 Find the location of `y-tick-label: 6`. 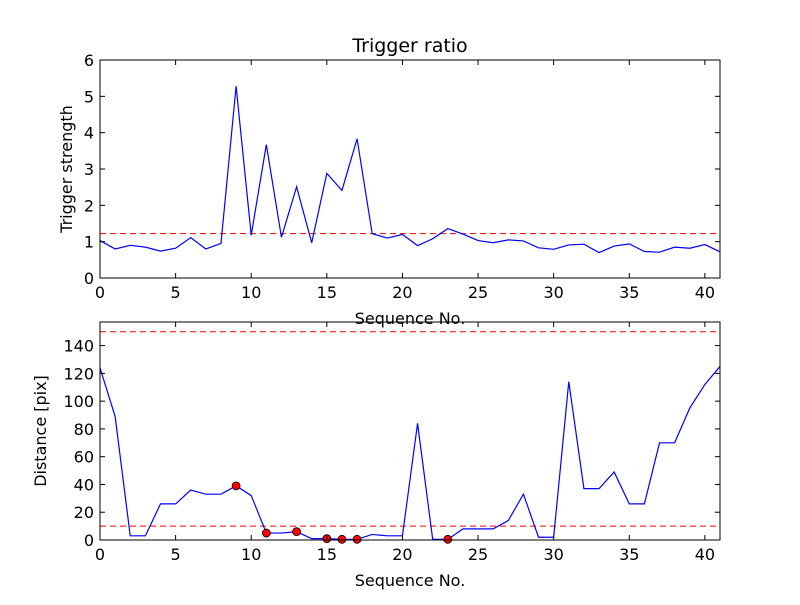

y-tick-label: 6 is located at coordinates (89, 60).